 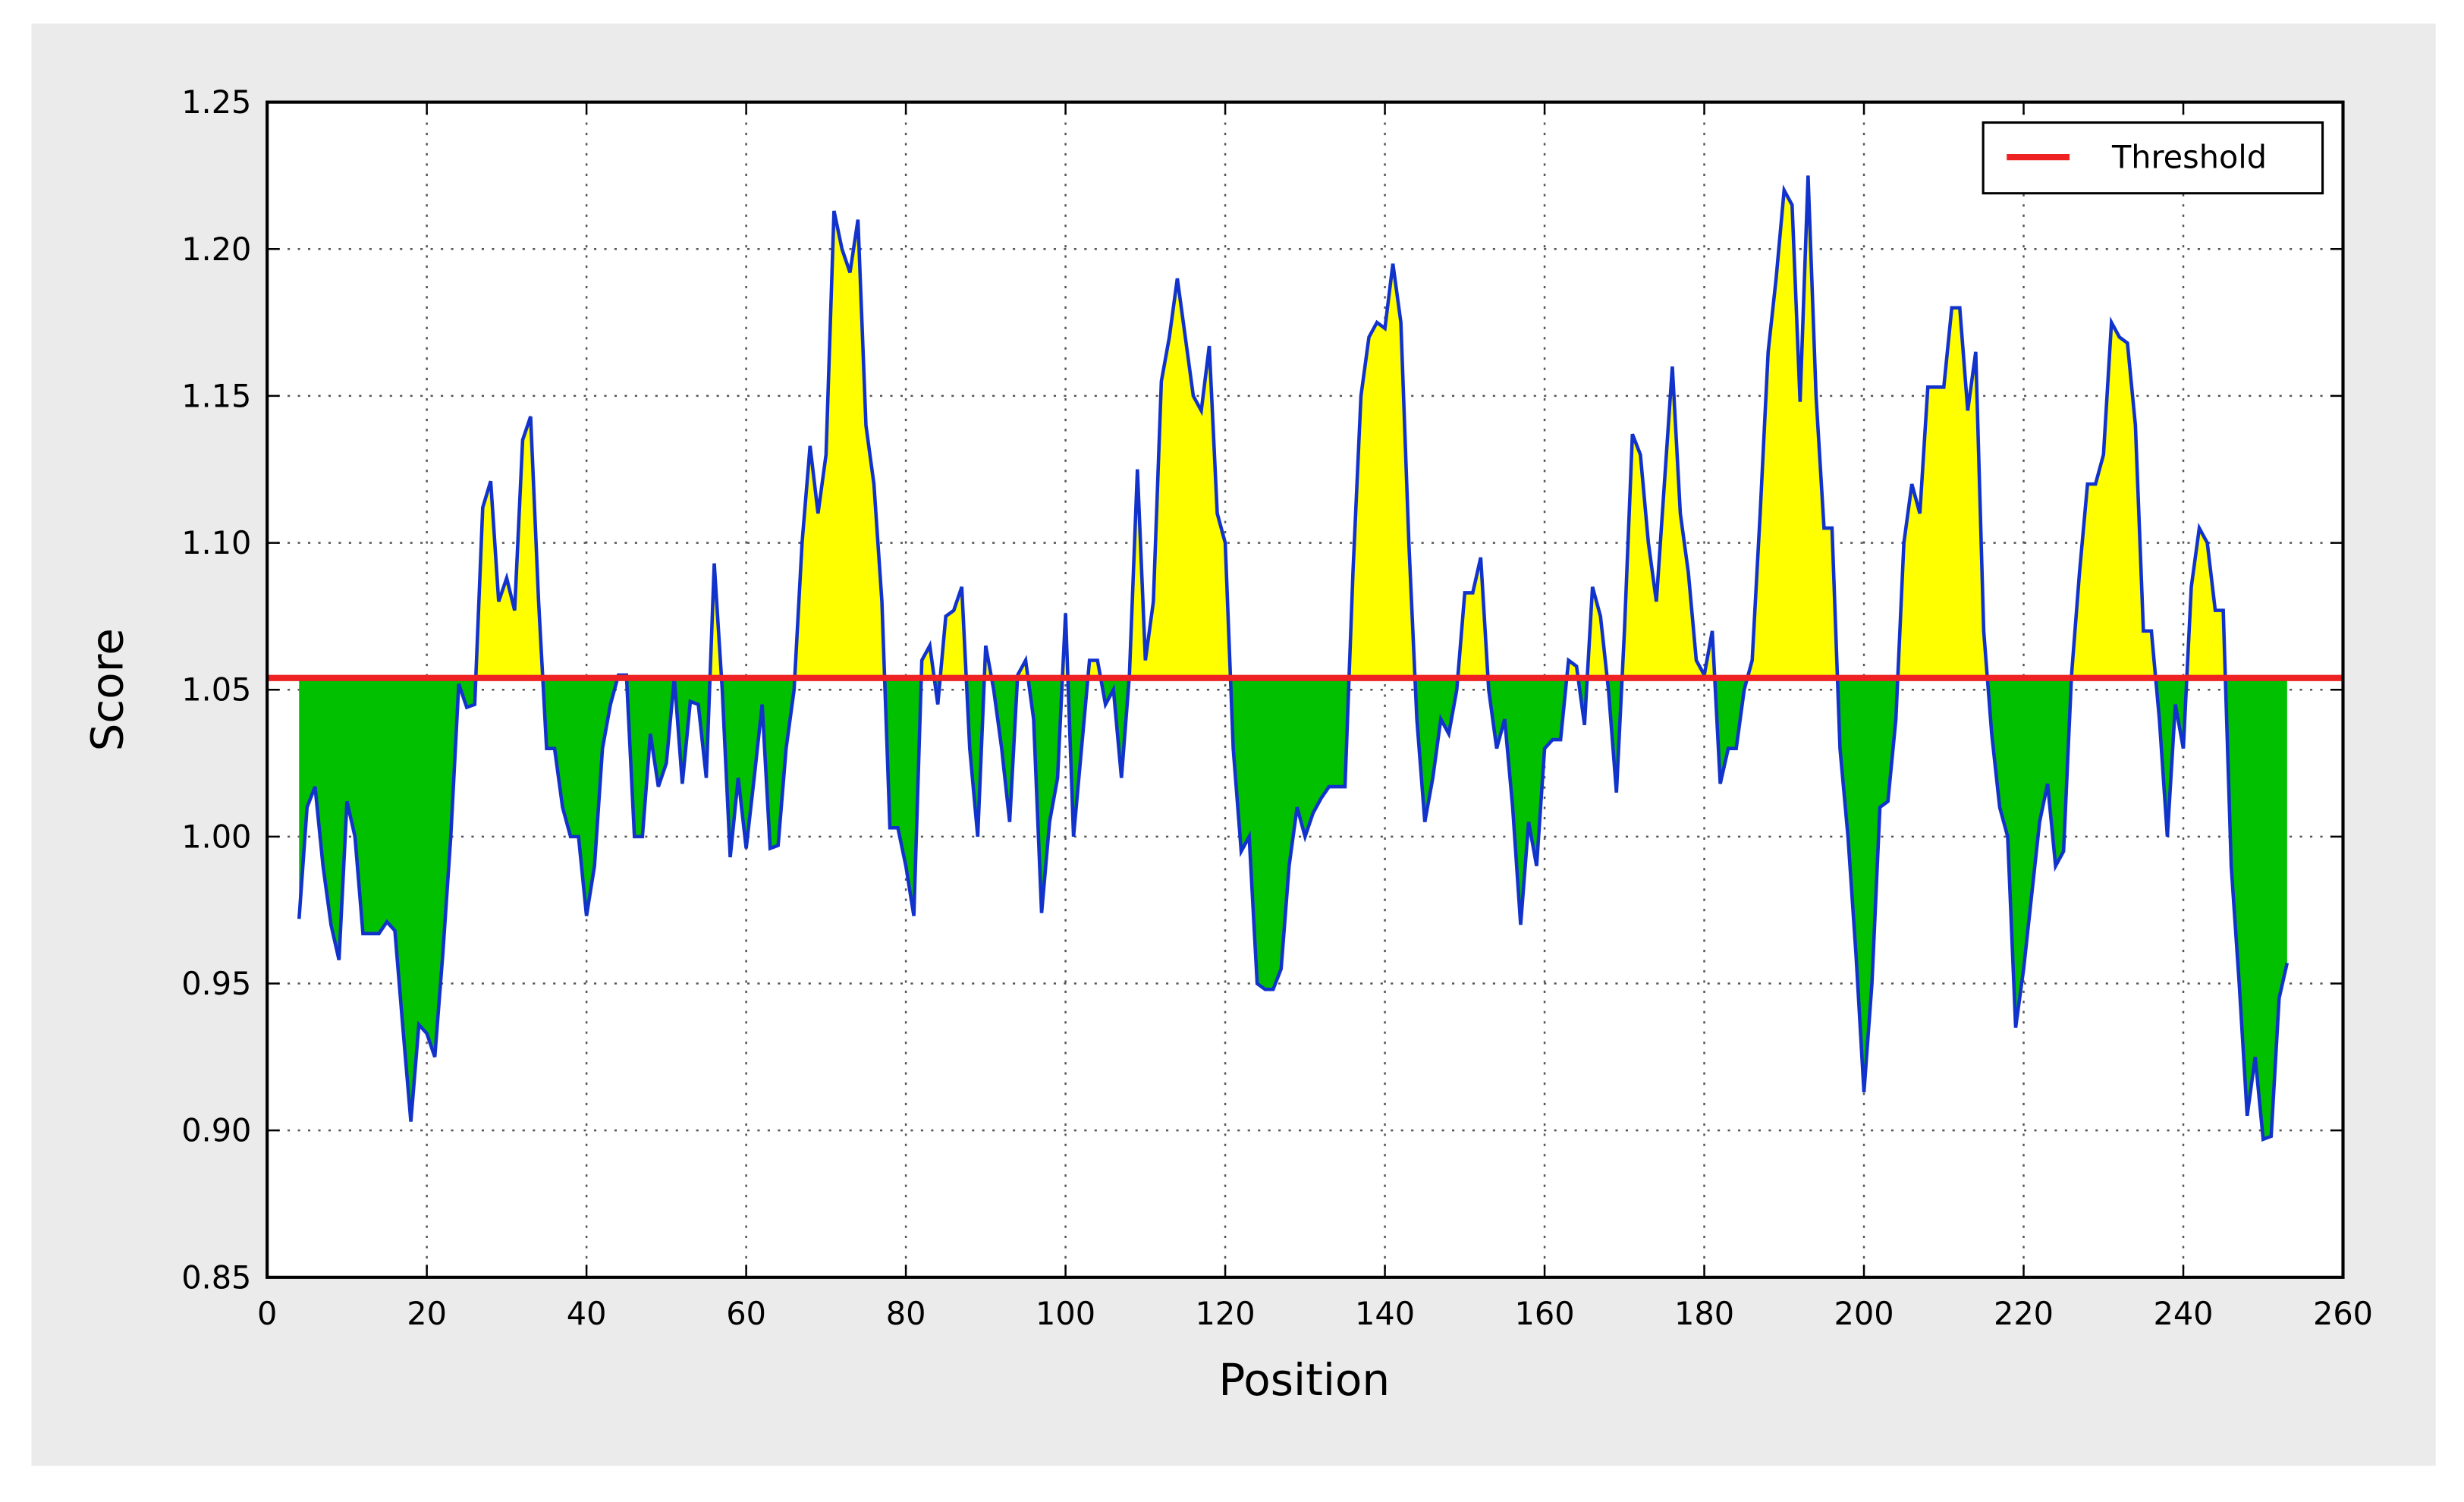 I want to click on x-tick-label: 80, so click(x=906, y=1314).